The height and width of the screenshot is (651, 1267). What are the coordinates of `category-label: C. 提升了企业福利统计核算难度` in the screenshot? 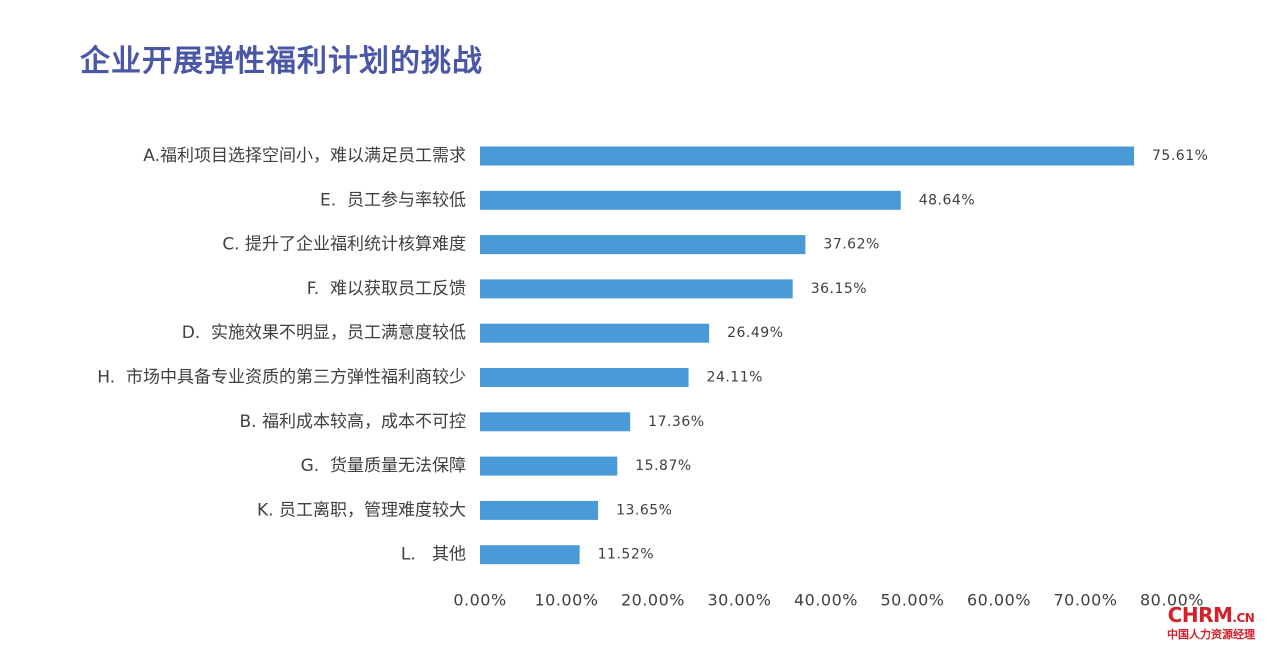 It's located at (344, 245).